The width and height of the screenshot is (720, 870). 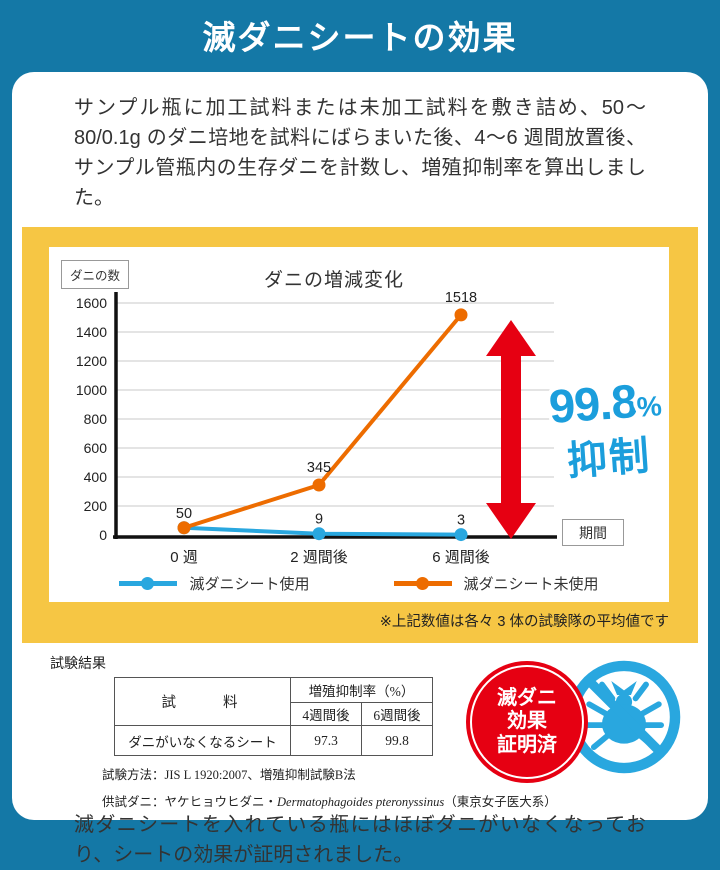 I want to click on stamp-line-2: 効果, so click(x=527, y=721).